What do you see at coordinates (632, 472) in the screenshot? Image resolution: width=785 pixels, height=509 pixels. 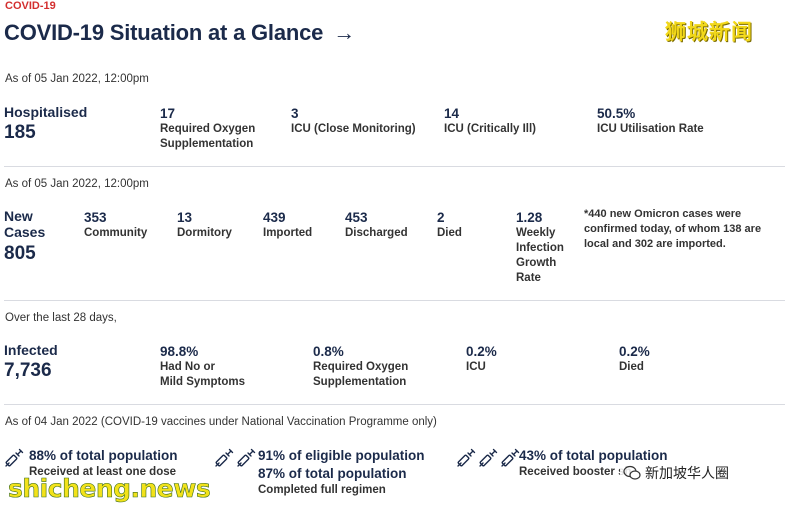 I see `wechat-icon` at bounding box center [632, 472].